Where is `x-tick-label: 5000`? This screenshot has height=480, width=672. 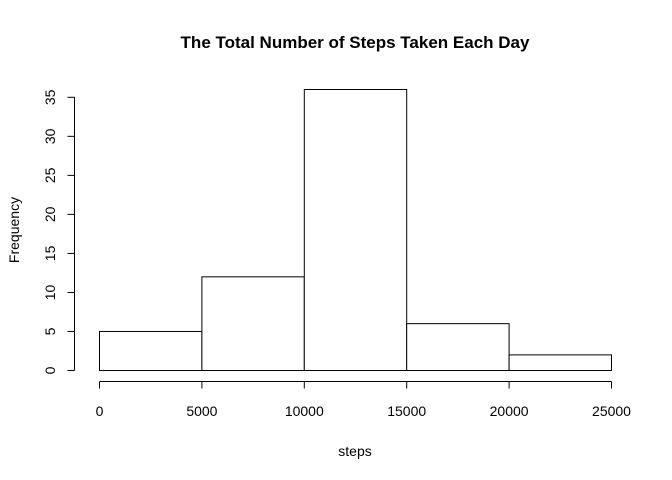 x-tick-label: 5000 is located at coordinates (201, 411).